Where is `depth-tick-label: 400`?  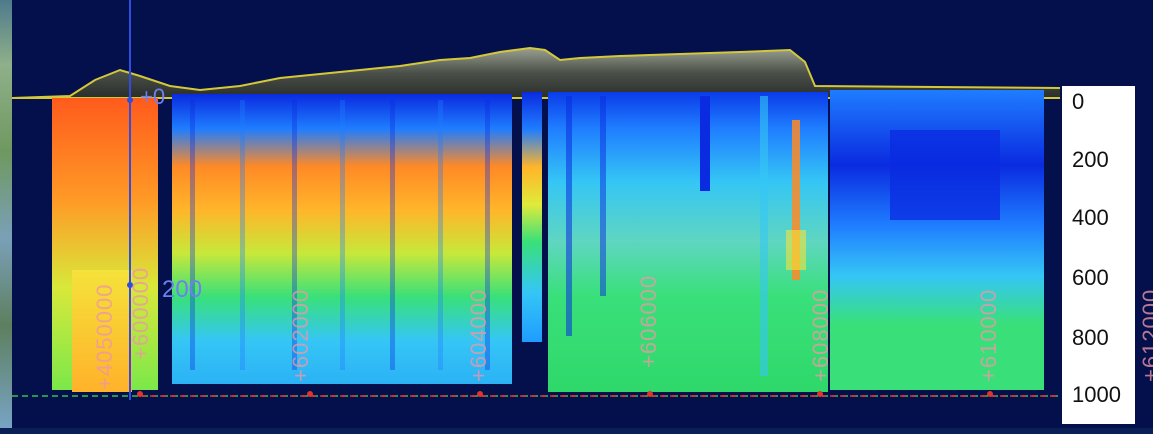 depth-tick-label: 400 is located at coordinates (1090, 217).